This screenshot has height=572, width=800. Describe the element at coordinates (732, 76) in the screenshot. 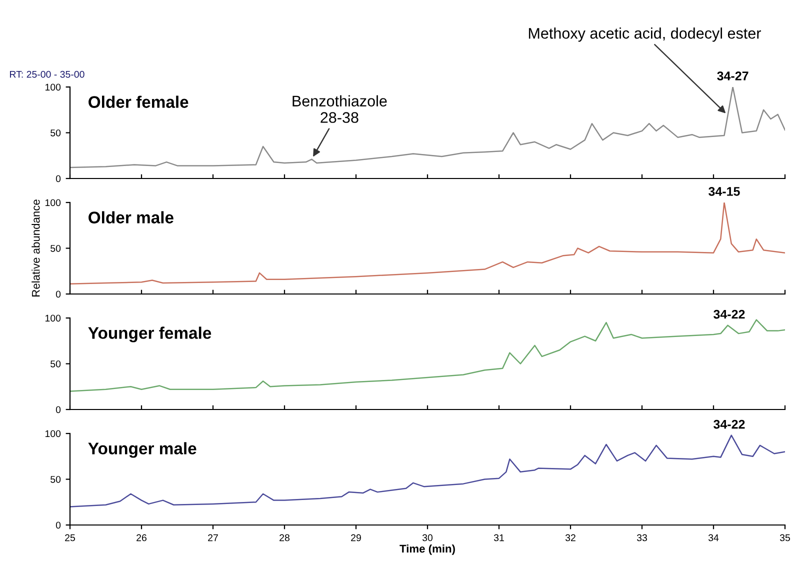

I see `annotation: 34-27` at that location.